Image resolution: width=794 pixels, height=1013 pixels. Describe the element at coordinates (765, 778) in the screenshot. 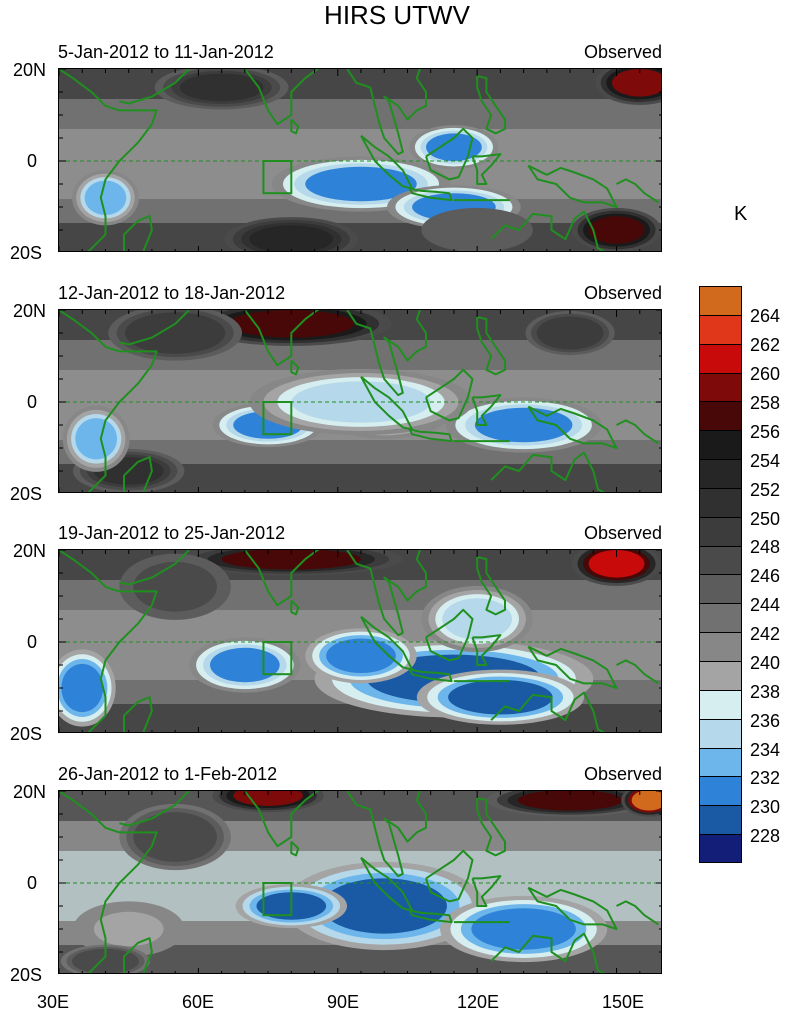

I see `colorbar-label: 232` at that location.